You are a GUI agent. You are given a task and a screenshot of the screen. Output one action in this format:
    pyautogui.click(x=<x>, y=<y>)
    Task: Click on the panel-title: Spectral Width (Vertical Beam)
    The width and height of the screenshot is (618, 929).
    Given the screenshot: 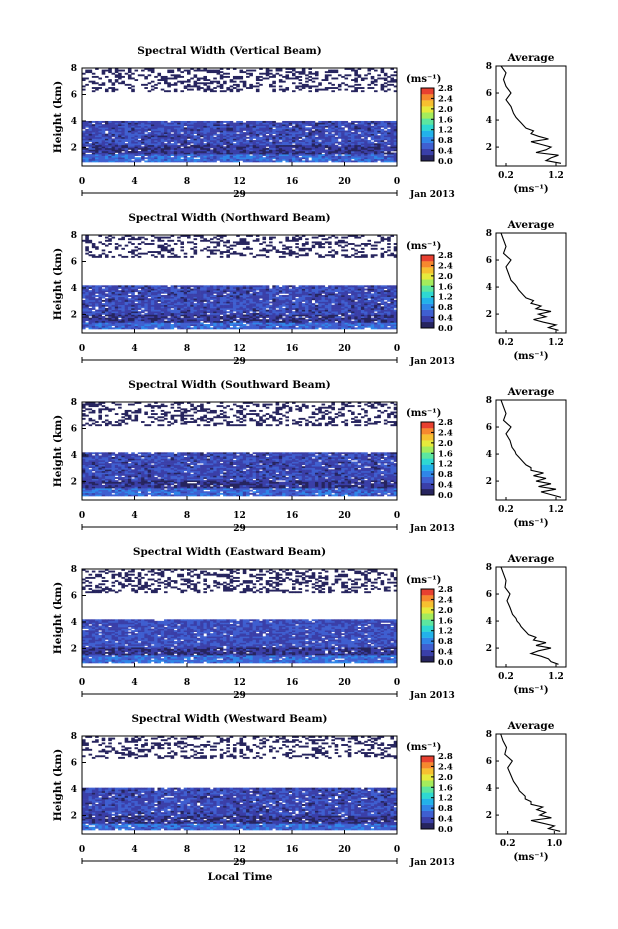 What is the action you would take?
    pyautogui.click(x=229, y=51)
    